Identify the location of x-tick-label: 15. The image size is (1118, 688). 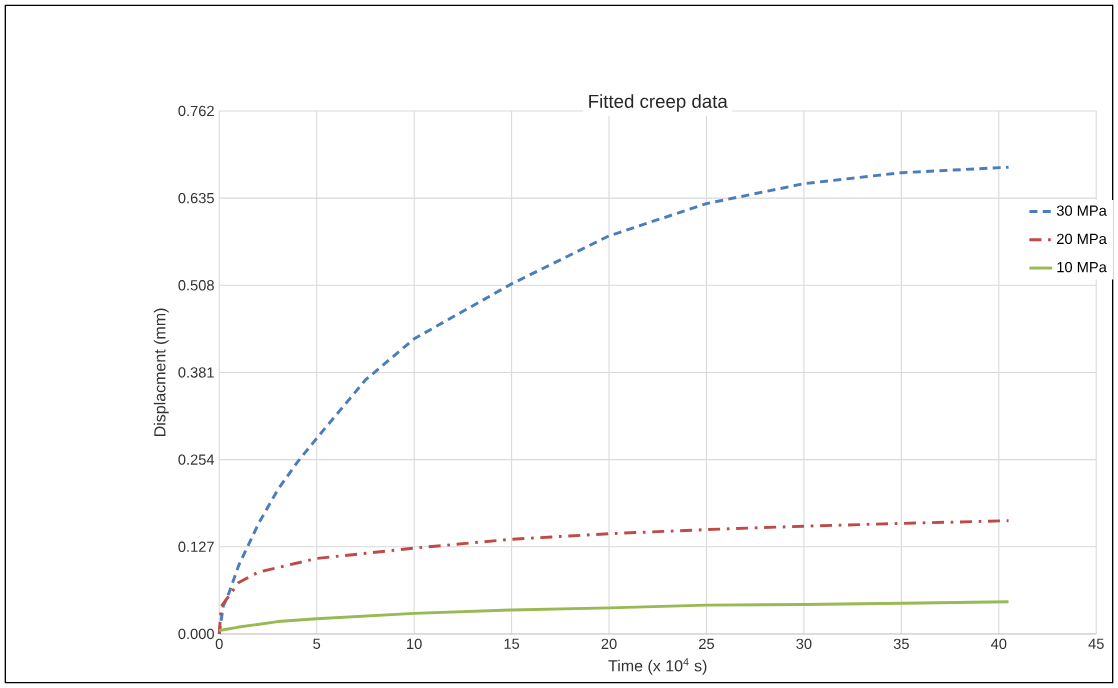
(512, 643).